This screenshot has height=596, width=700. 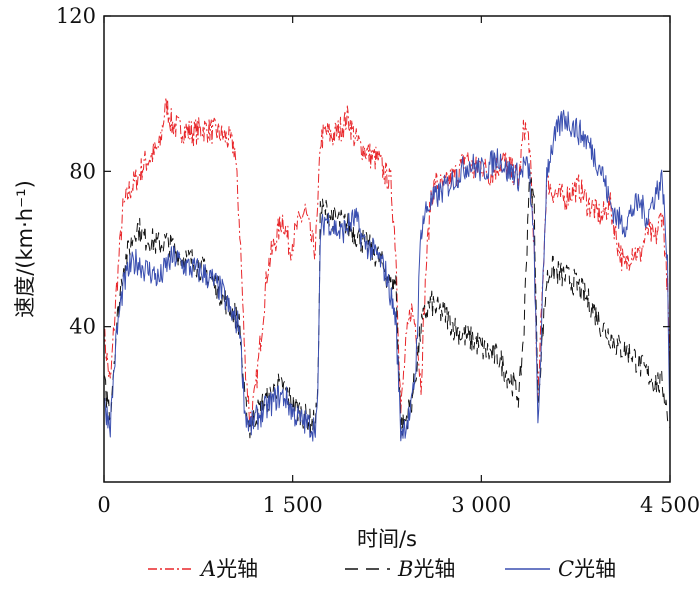 What do you see at coordinates (382, 569) in the screenshot?
I see `legend: A光轴 B光轴 C光轴` at bounding box center [382, 569].